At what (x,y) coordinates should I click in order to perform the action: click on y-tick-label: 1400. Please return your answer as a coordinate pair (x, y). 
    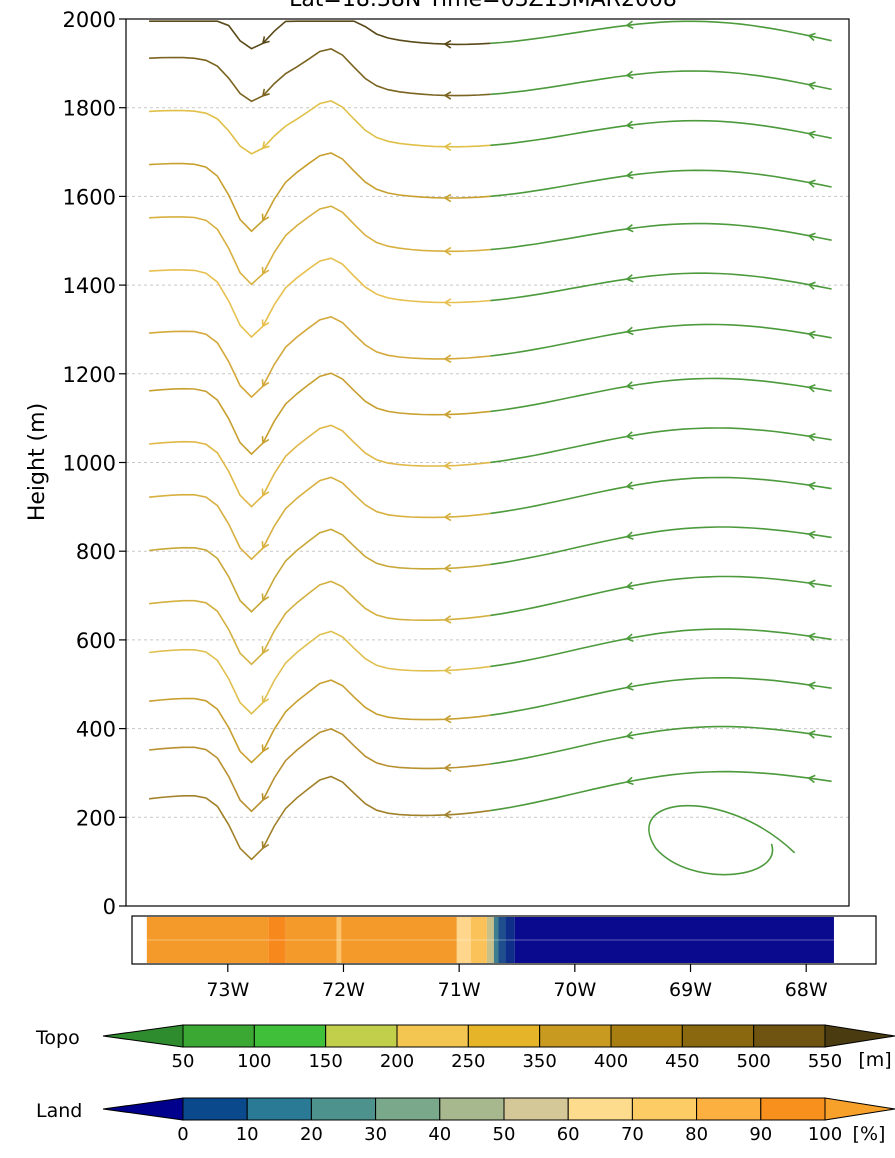
    Looking at the image, I should click on (89, 286).